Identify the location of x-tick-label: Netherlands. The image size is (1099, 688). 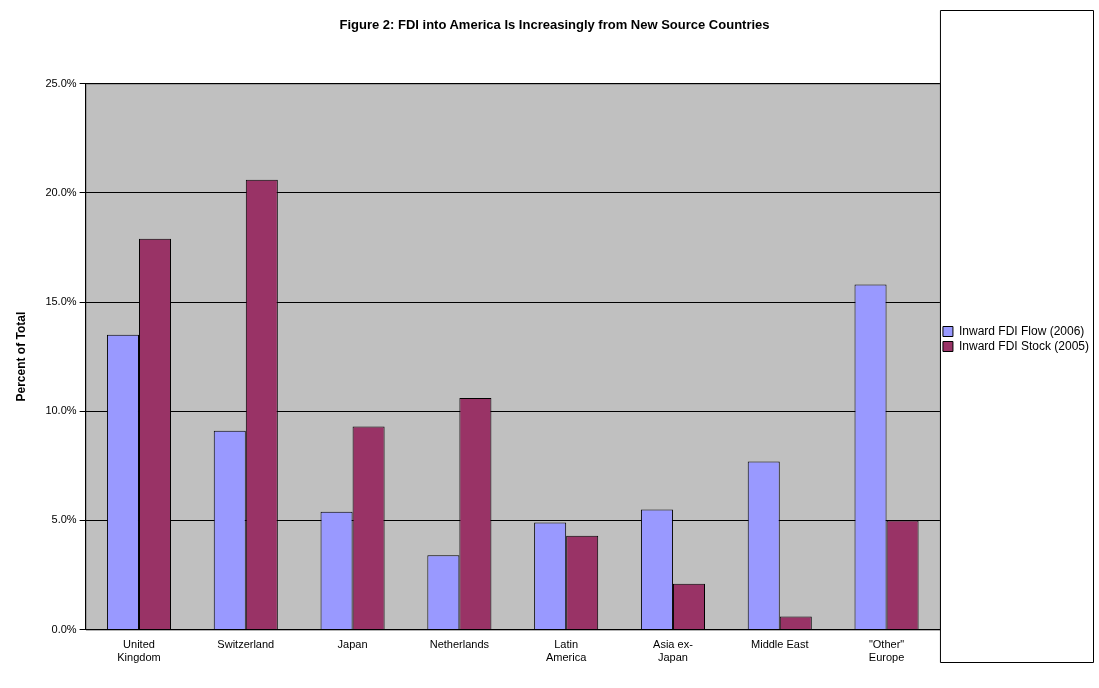
(459, 644).